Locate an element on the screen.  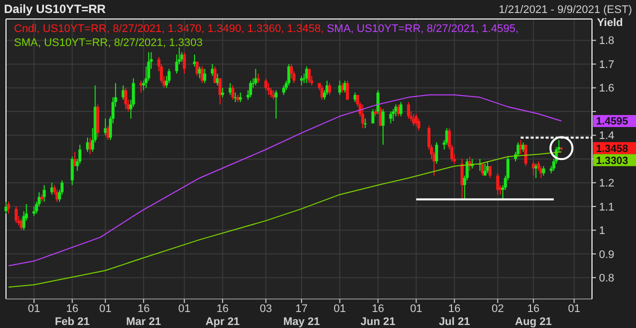
x-tick-label: 03 is located at coordinates (266, 309).